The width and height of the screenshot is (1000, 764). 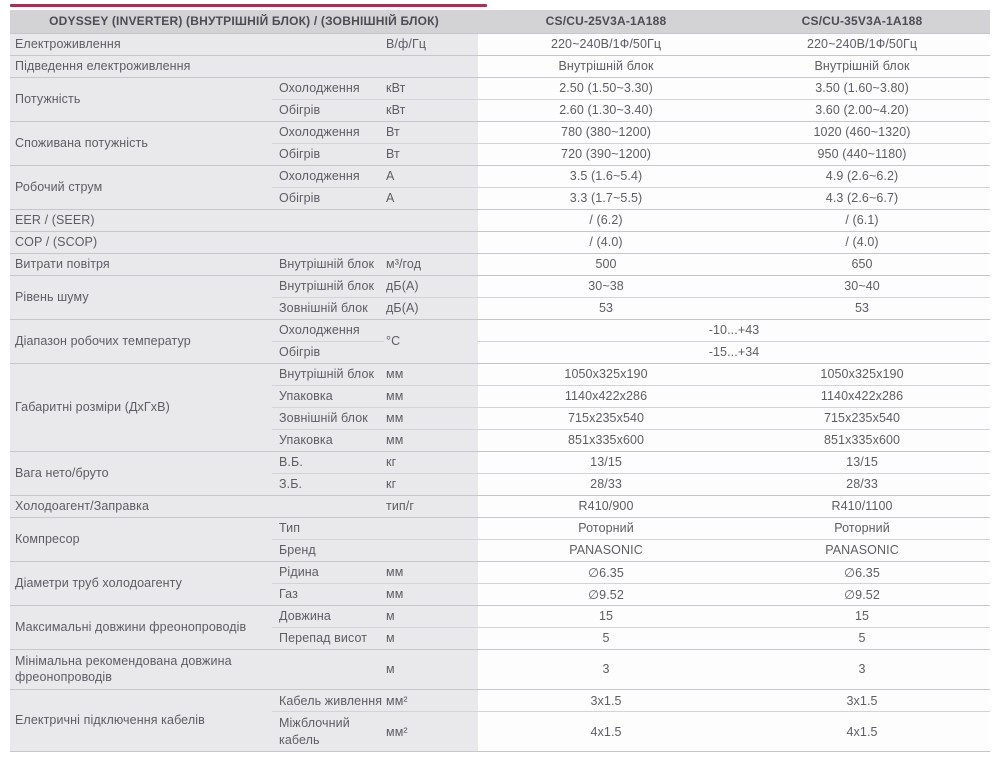 What do you see at coordinates (141, 142) in the screenshot?
I see `param-label: Споживана потужність` at bounding box center [141, 142].